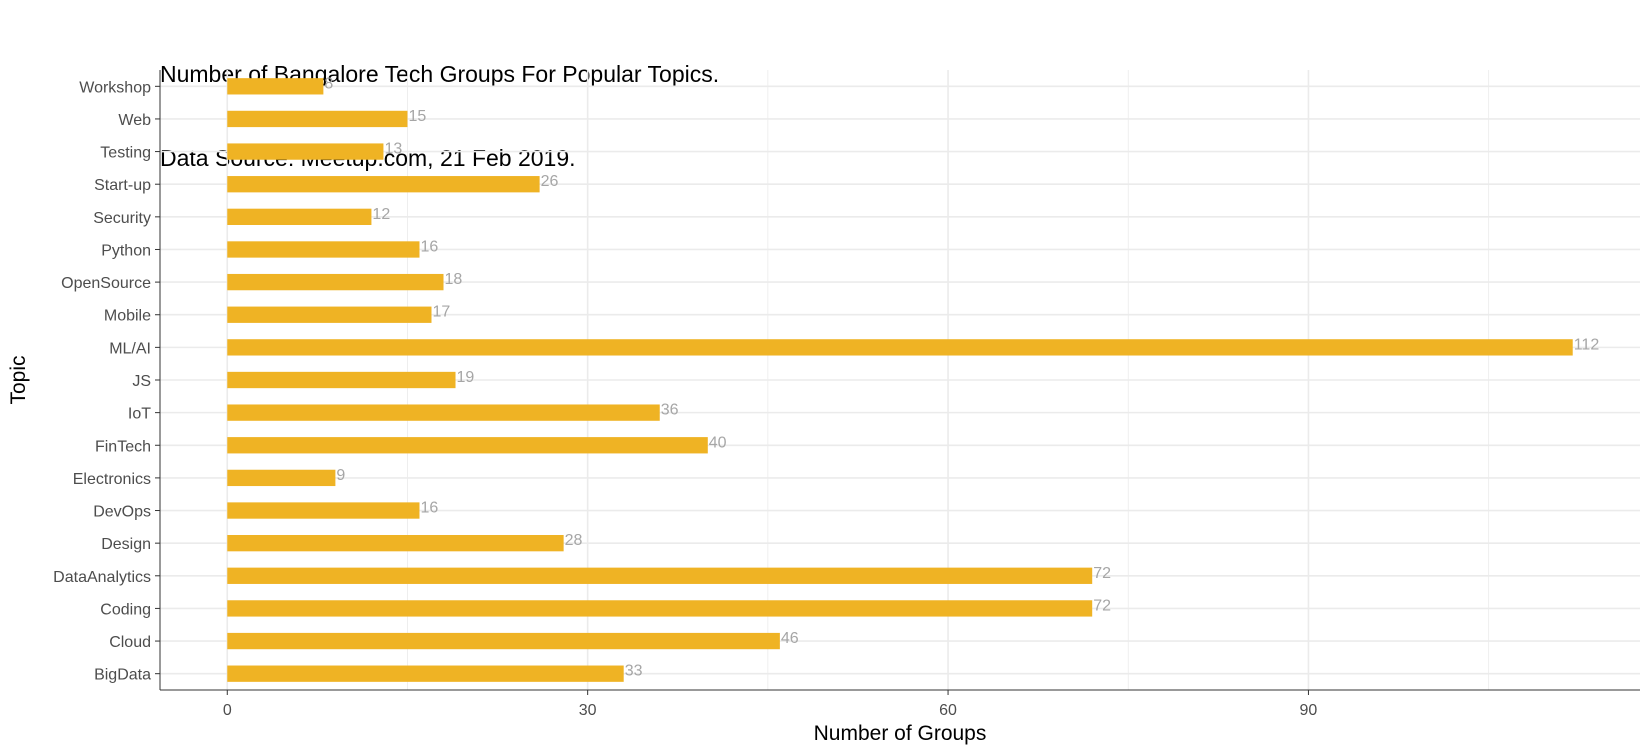 The height and width of the screenshot is (750, 1650). What do you see at coordinates (340, 475) in the screenshot?
I see `bar-value-label: 9` at bounding box center [340, 475].